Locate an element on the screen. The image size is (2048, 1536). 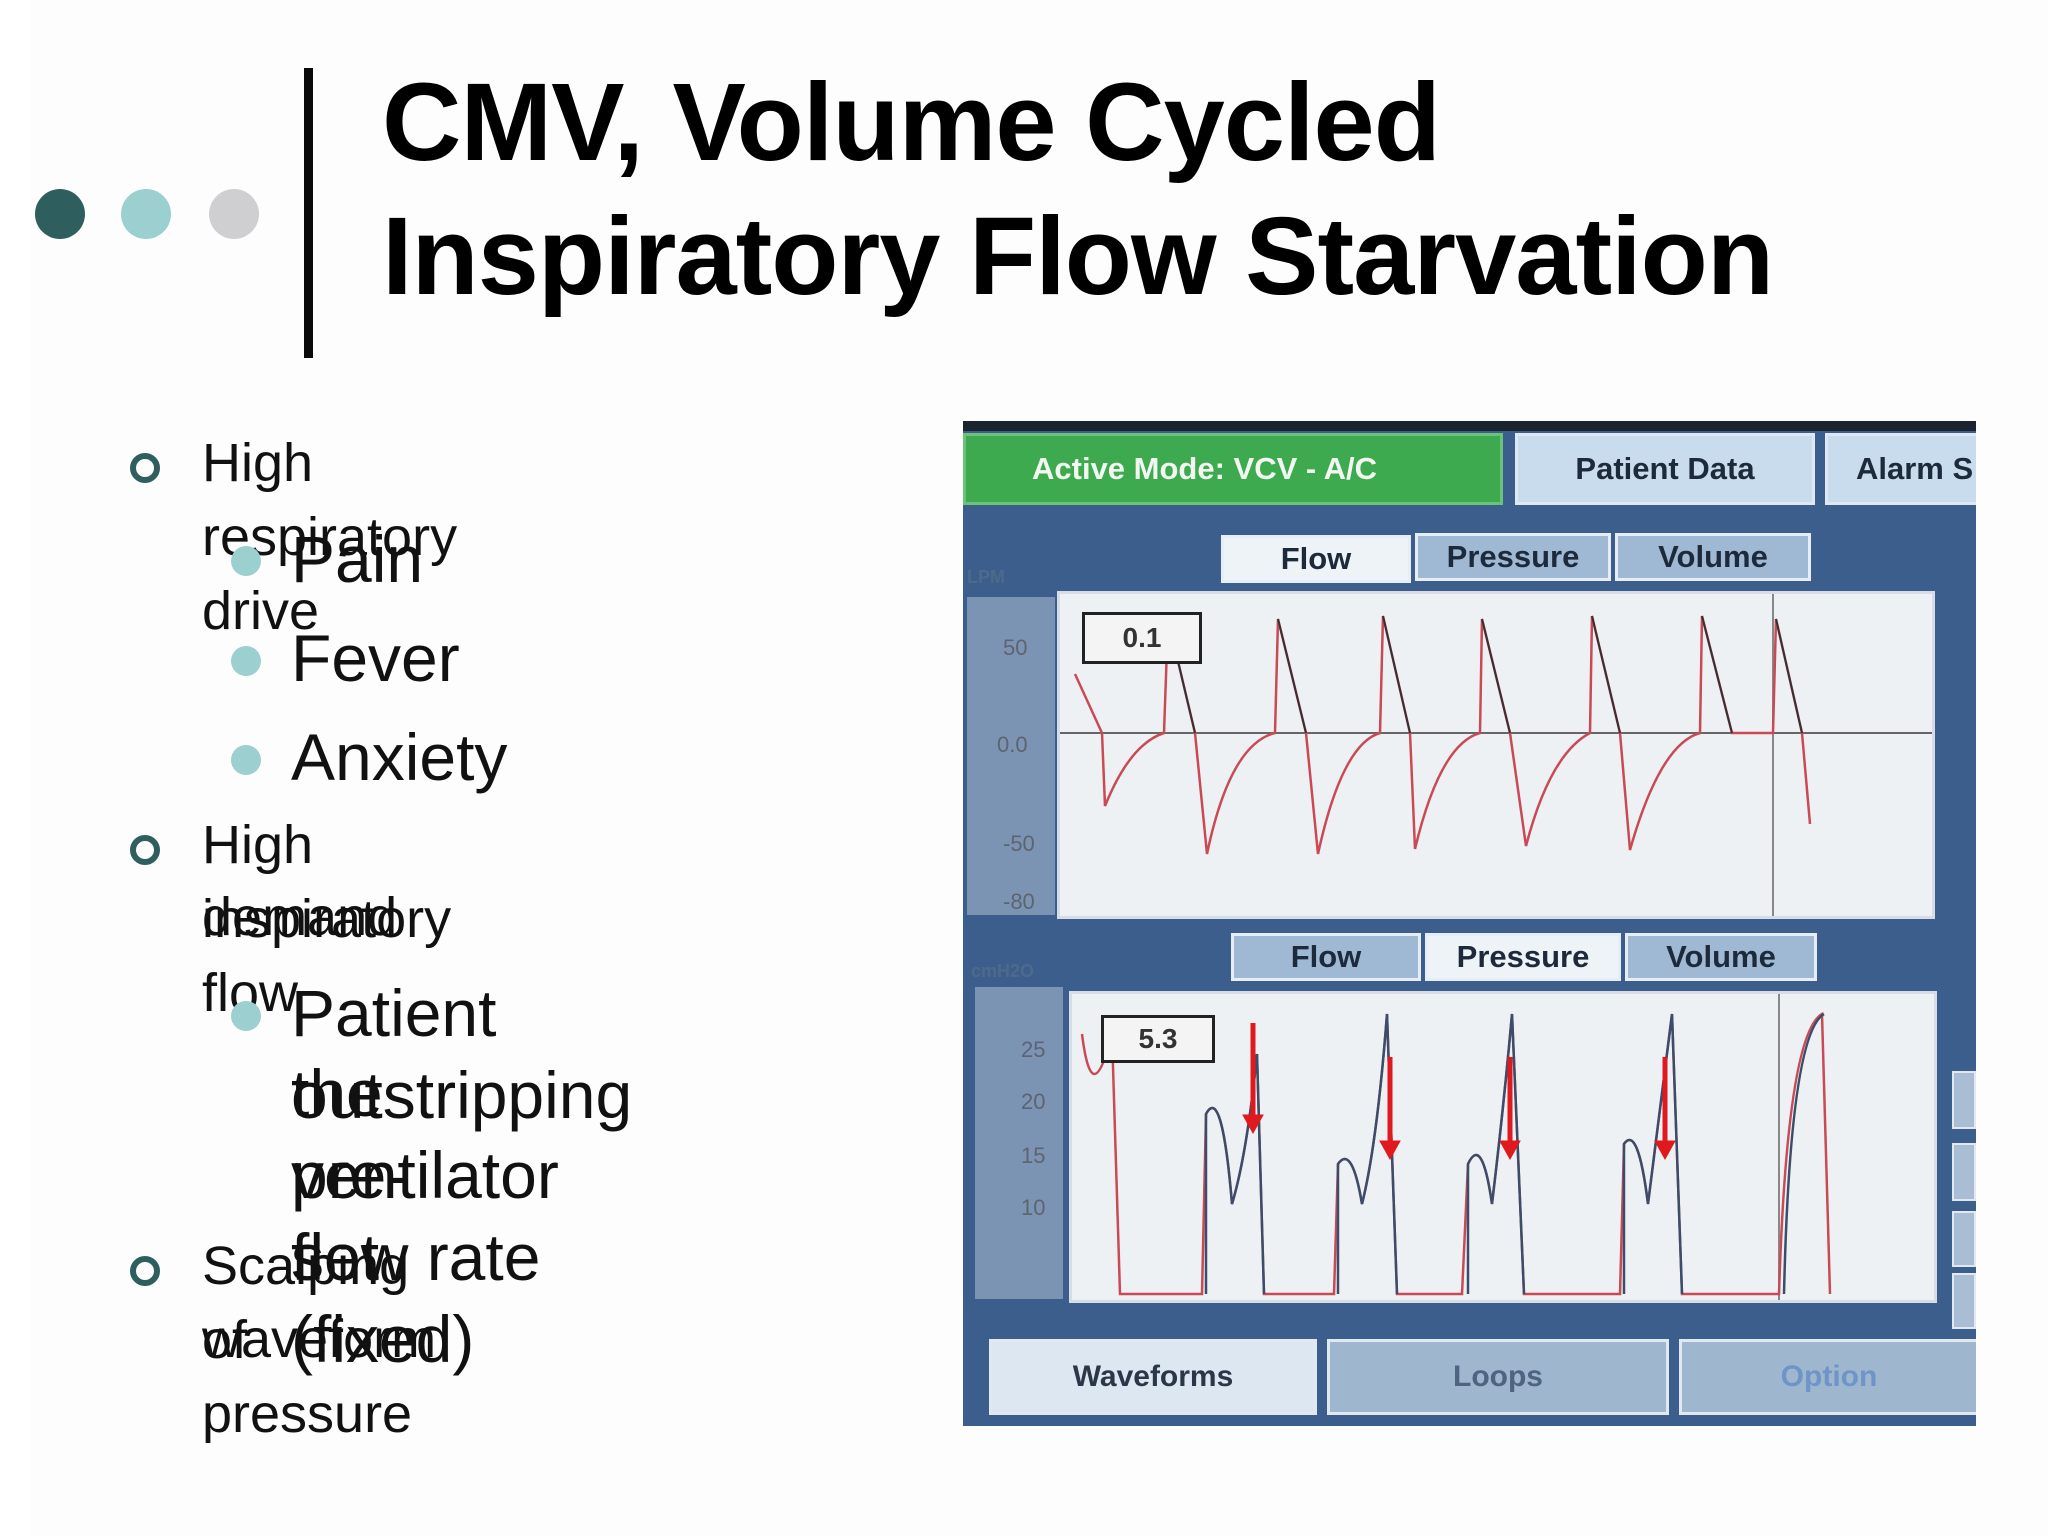
pressure-axis-panel is located at coordinates (1019, 1143).